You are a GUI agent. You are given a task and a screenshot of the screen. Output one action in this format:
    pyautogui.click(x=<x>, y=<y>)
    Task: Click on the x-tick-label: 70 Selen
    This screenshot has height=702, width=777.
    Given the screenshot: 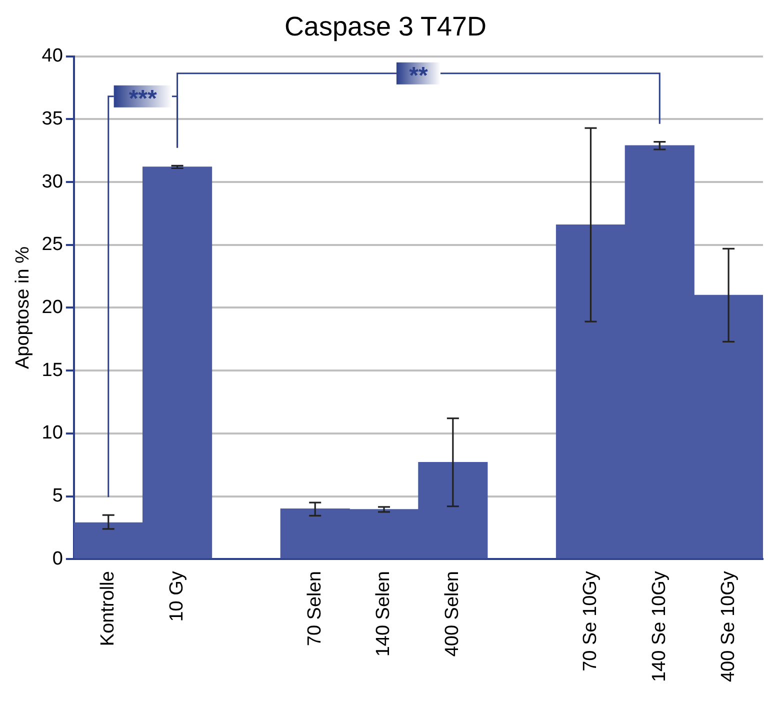 What is the action you would take?
    pyautogui.click(x=315, y=608)
    